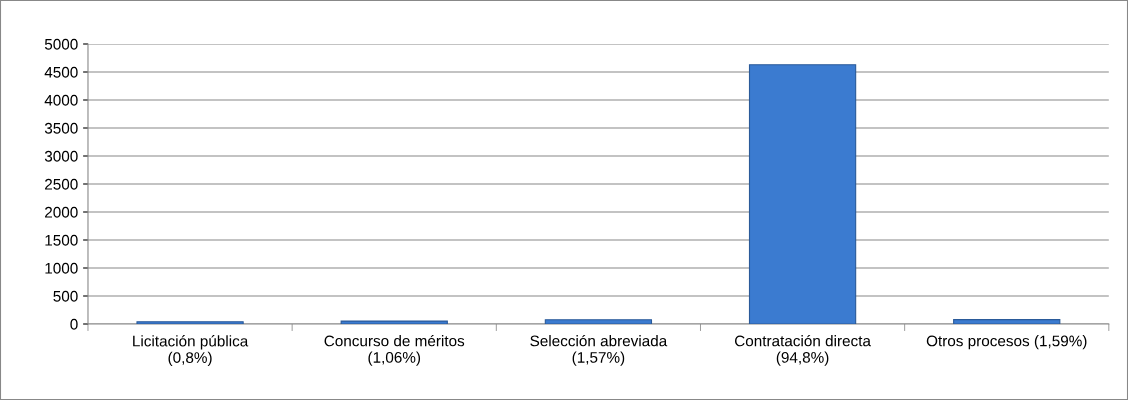 The width and height of the screenshot is (1128, 400). I want to click on y-tick-label: 1000, so click(61, 268).